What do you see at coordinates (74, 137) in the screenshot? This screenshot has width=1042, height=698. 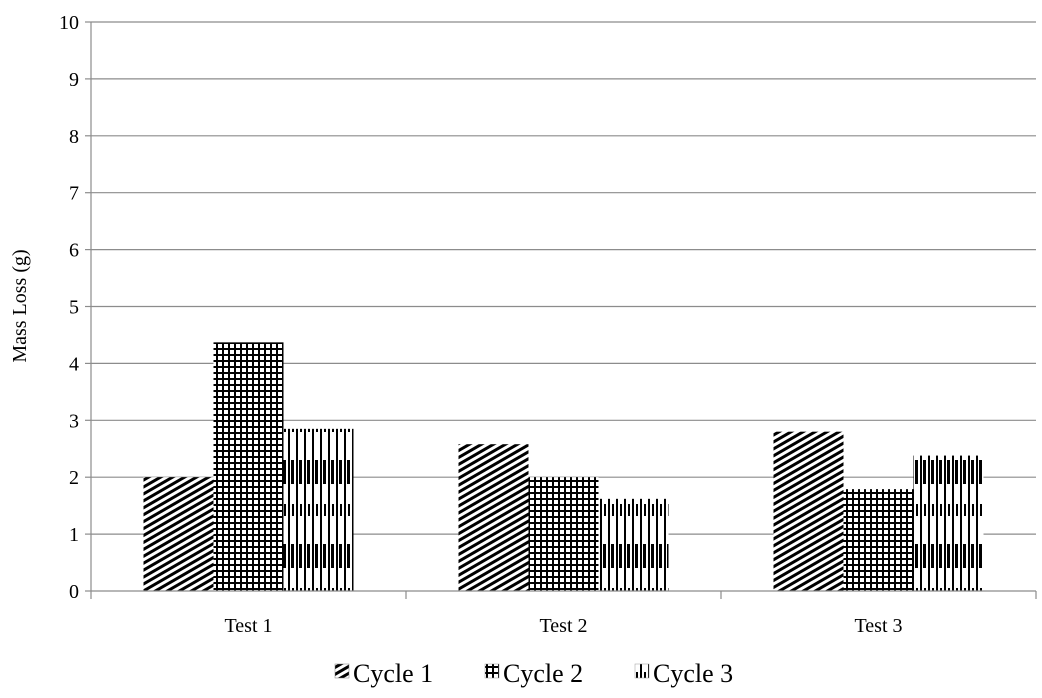 I see `y-tick-label: 8` at bounding box center [74, 137].